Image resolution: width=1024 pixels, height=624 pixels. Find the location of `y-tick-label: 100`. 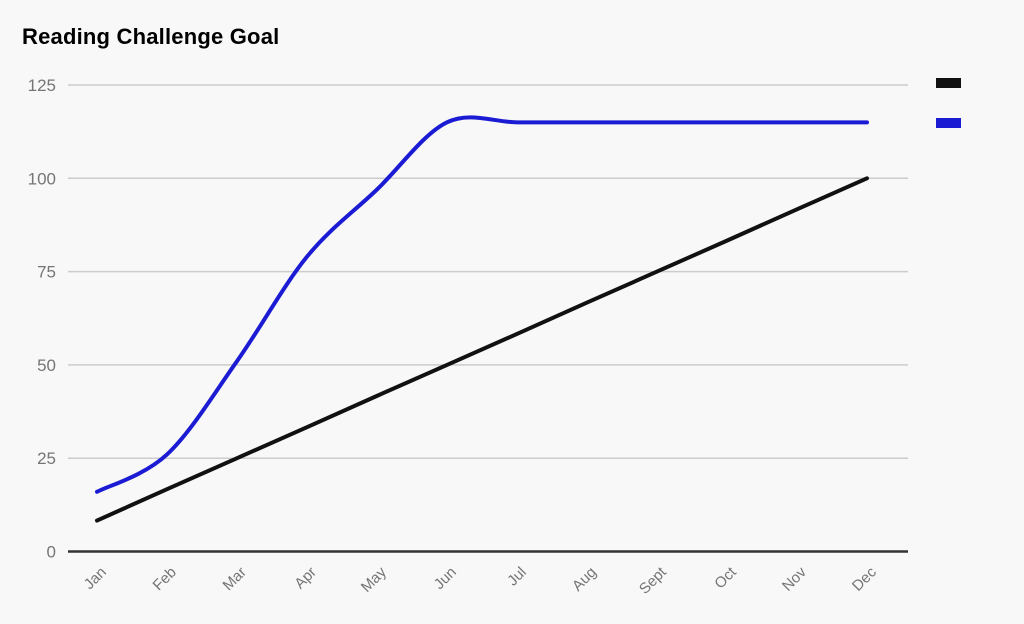

y-tick-label: 100 is located at coordinates (42, 178).